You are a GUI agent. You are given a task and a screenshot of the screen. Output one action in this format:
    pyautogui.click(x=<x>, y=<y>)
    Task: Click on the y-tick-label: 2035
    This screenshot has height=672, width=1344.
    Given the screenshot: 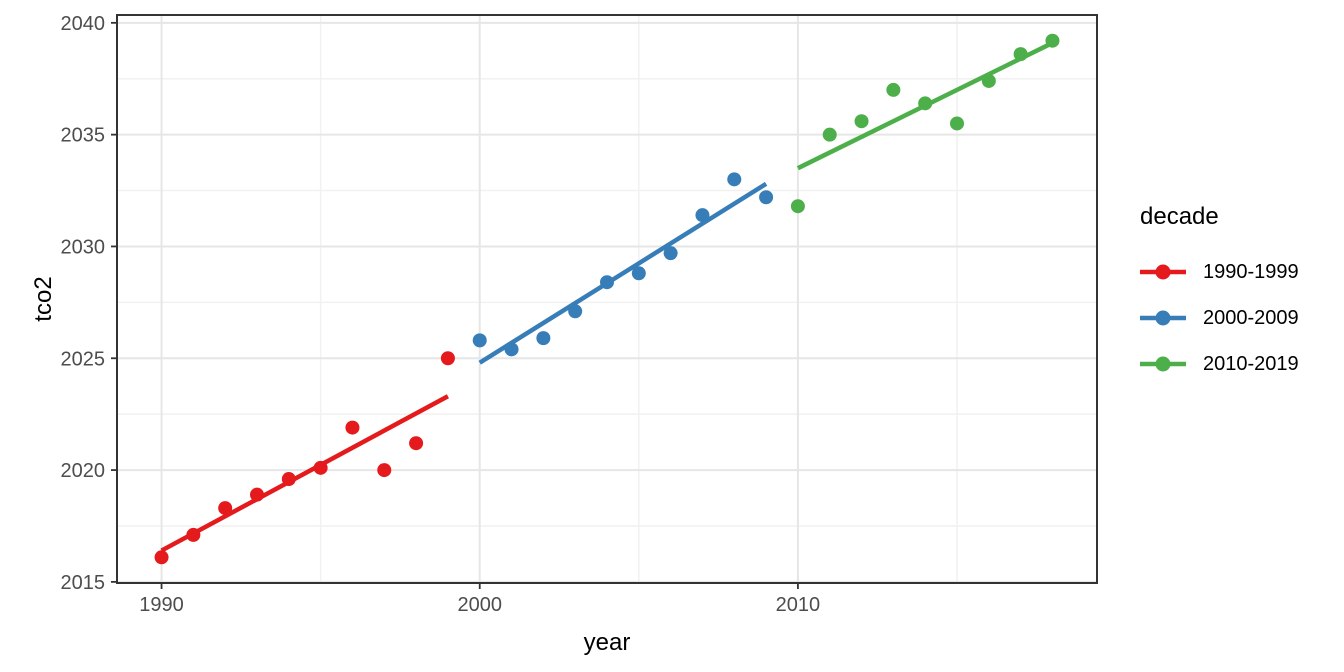 What is the action you would take?
    pyautogui.click(x=83, y=136)
    